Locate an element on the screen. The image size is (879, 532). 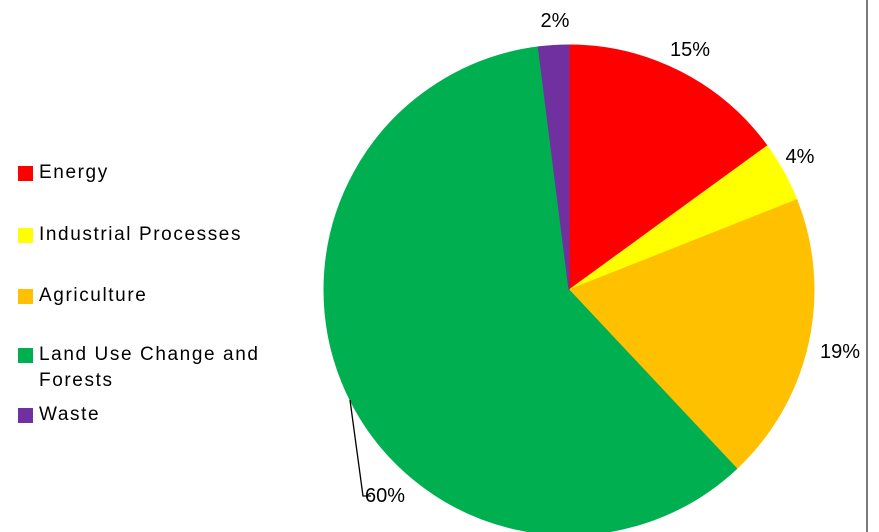
legend-swatch-land-use-change-and-forests is located at coordinates (25, 355).